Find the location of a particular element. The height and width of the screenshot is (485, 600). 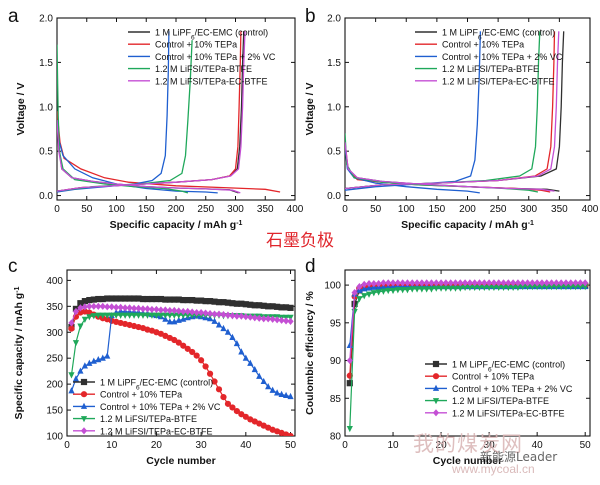

x-tick-label: 0 is located at coordinates (57, 209).